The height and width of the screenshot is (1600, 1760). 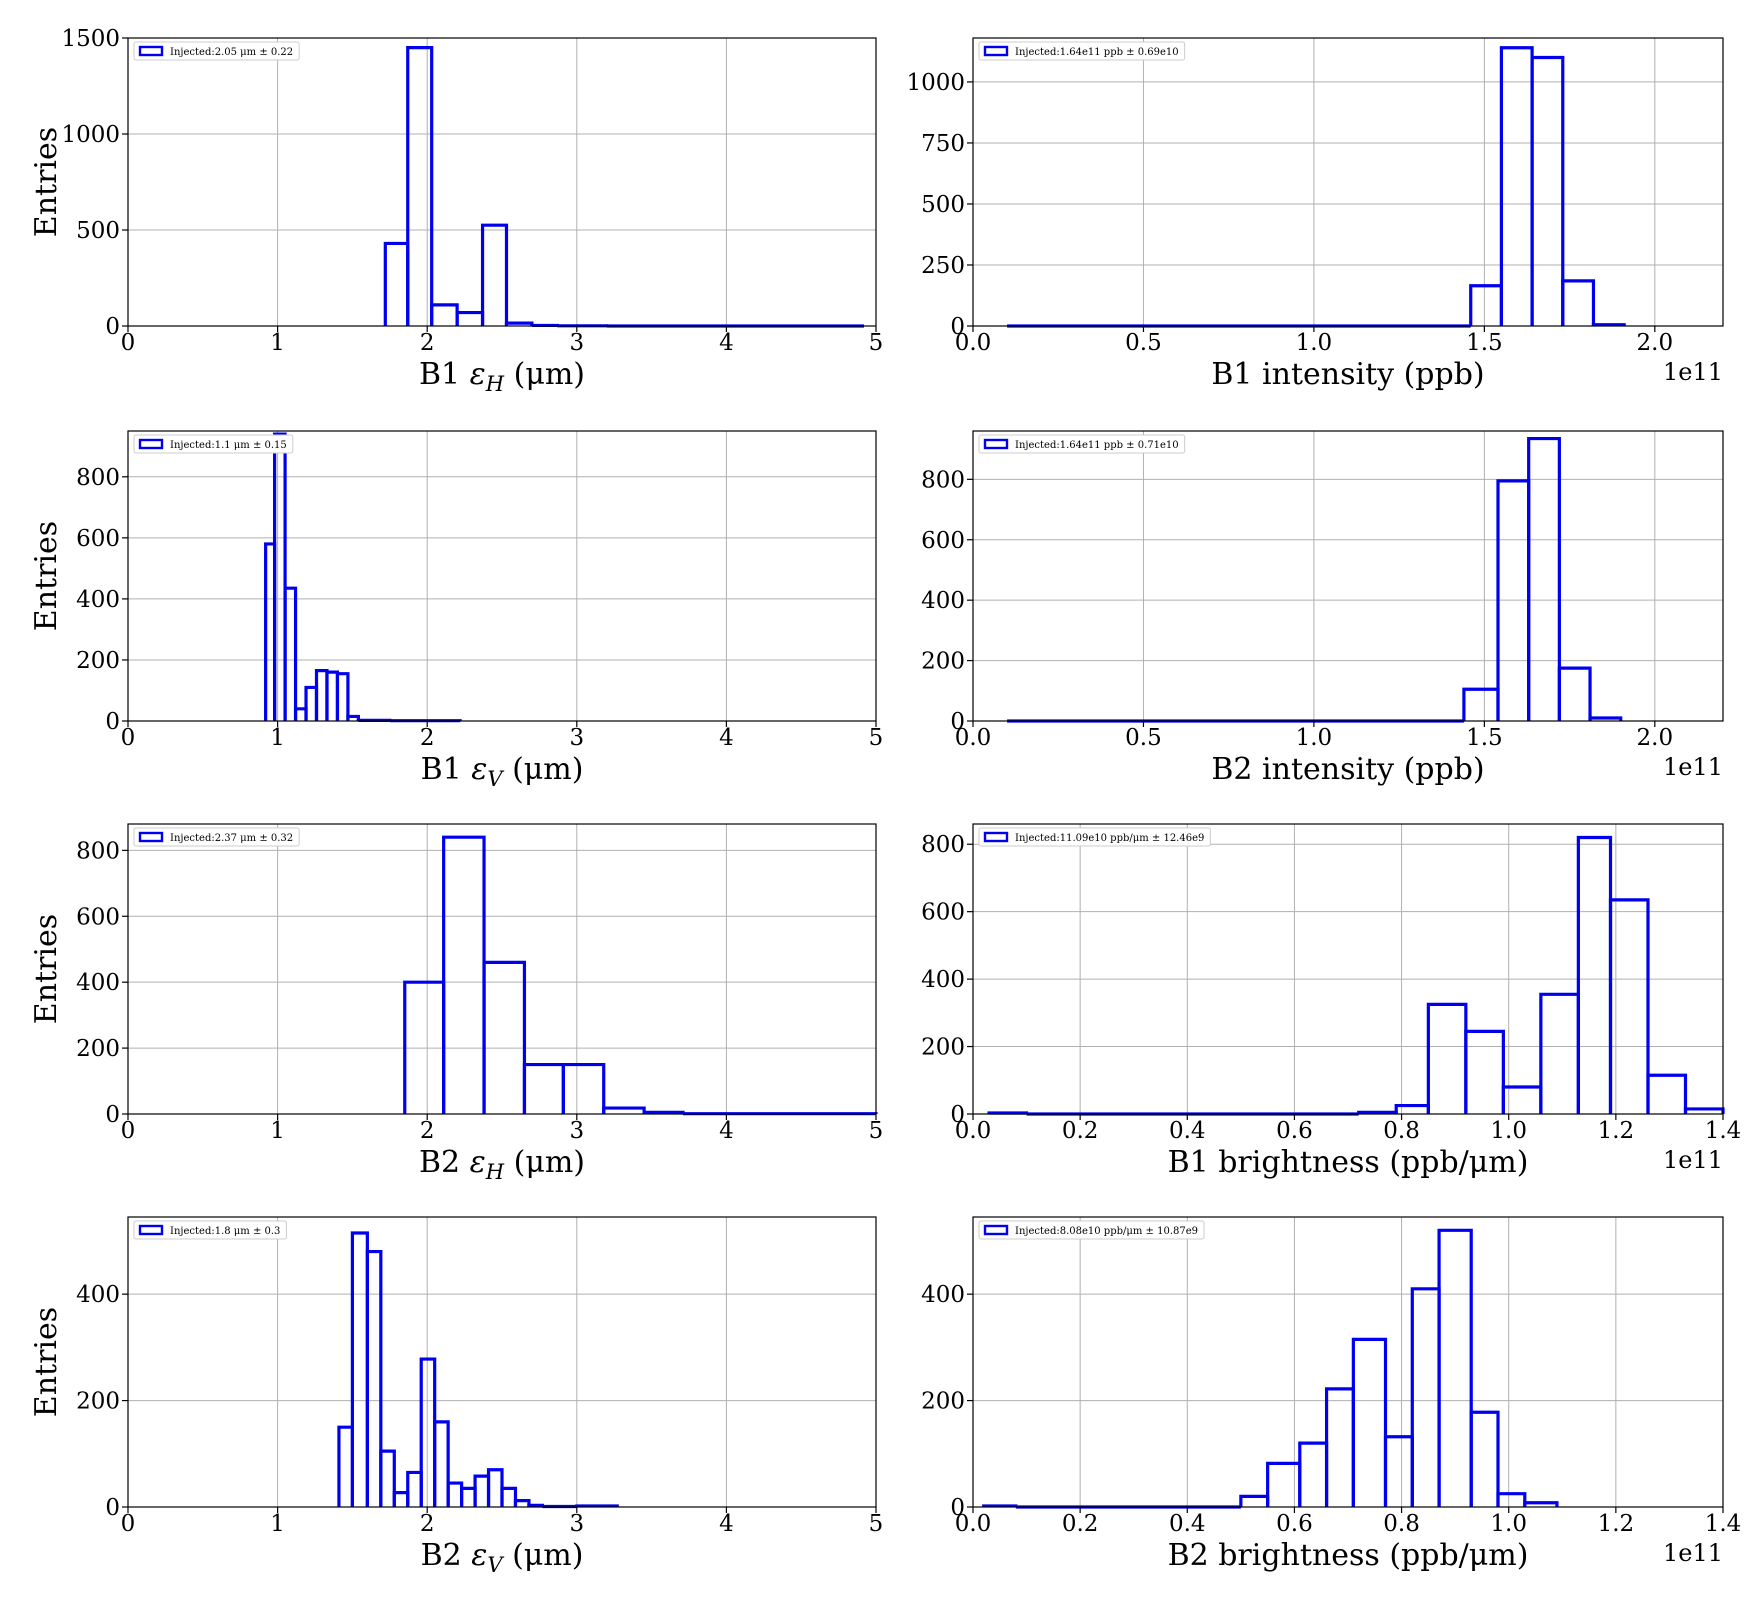 What do you see at coordinates (502, 1164) in the screenshot?
I see `x-axis-label: B2 εH (μm)` at bounding box center [502, 1164].